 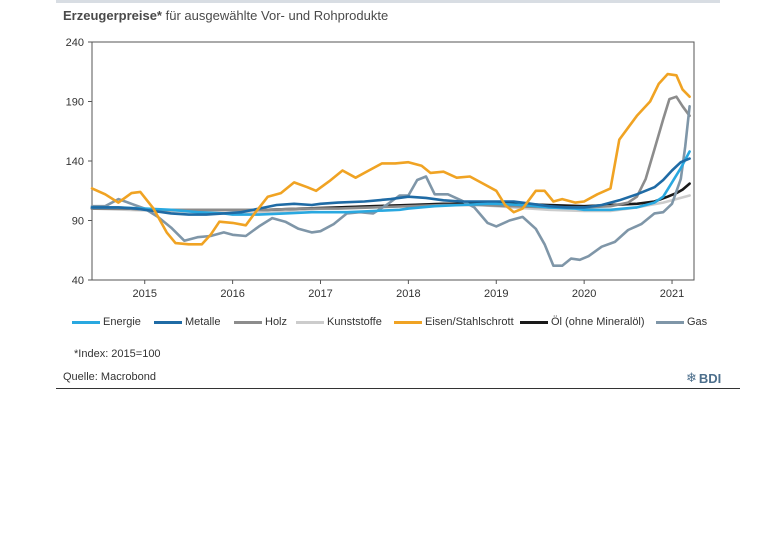 What do you see at coordinates (672, 294) in the screenshot?
I see `x-tick-label-2021: 2021` at bounding box center [672, 294].